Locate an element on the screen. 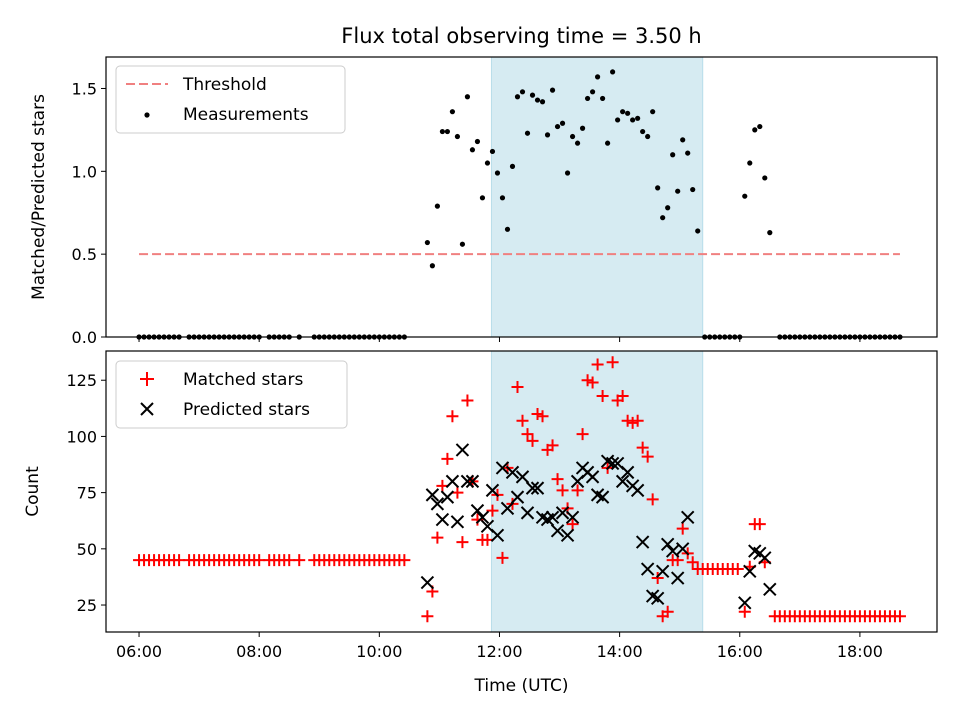 This screenshot has width=960, height=720. legend-threshold-label: Threshold is located at coordinates (224, 85).